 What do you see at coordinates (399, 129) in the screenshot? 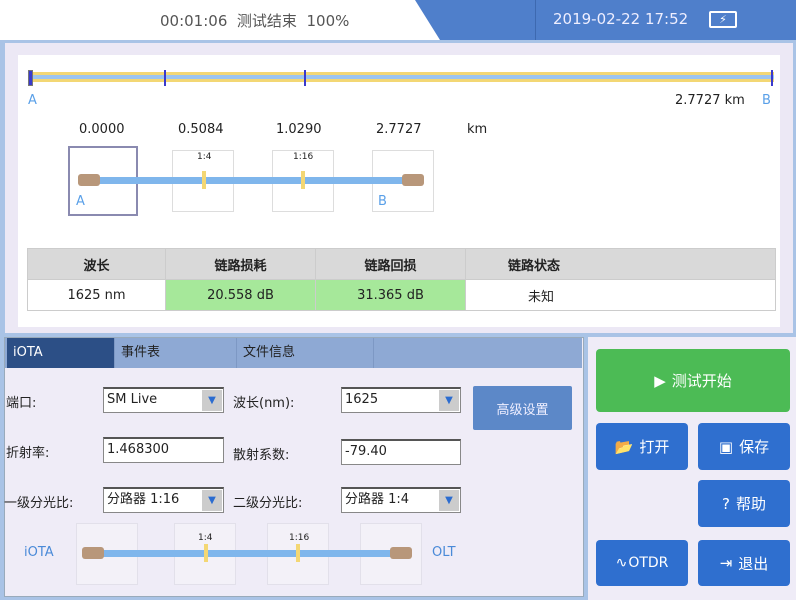
I see `event-position: 2.7727` at bounding box center [399, 129].